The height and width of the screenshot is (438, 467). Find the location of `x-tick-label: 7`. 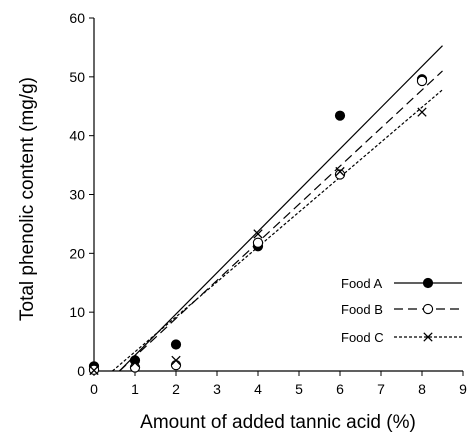

x-tick-label: 7 is located at coordinates (381, 389).